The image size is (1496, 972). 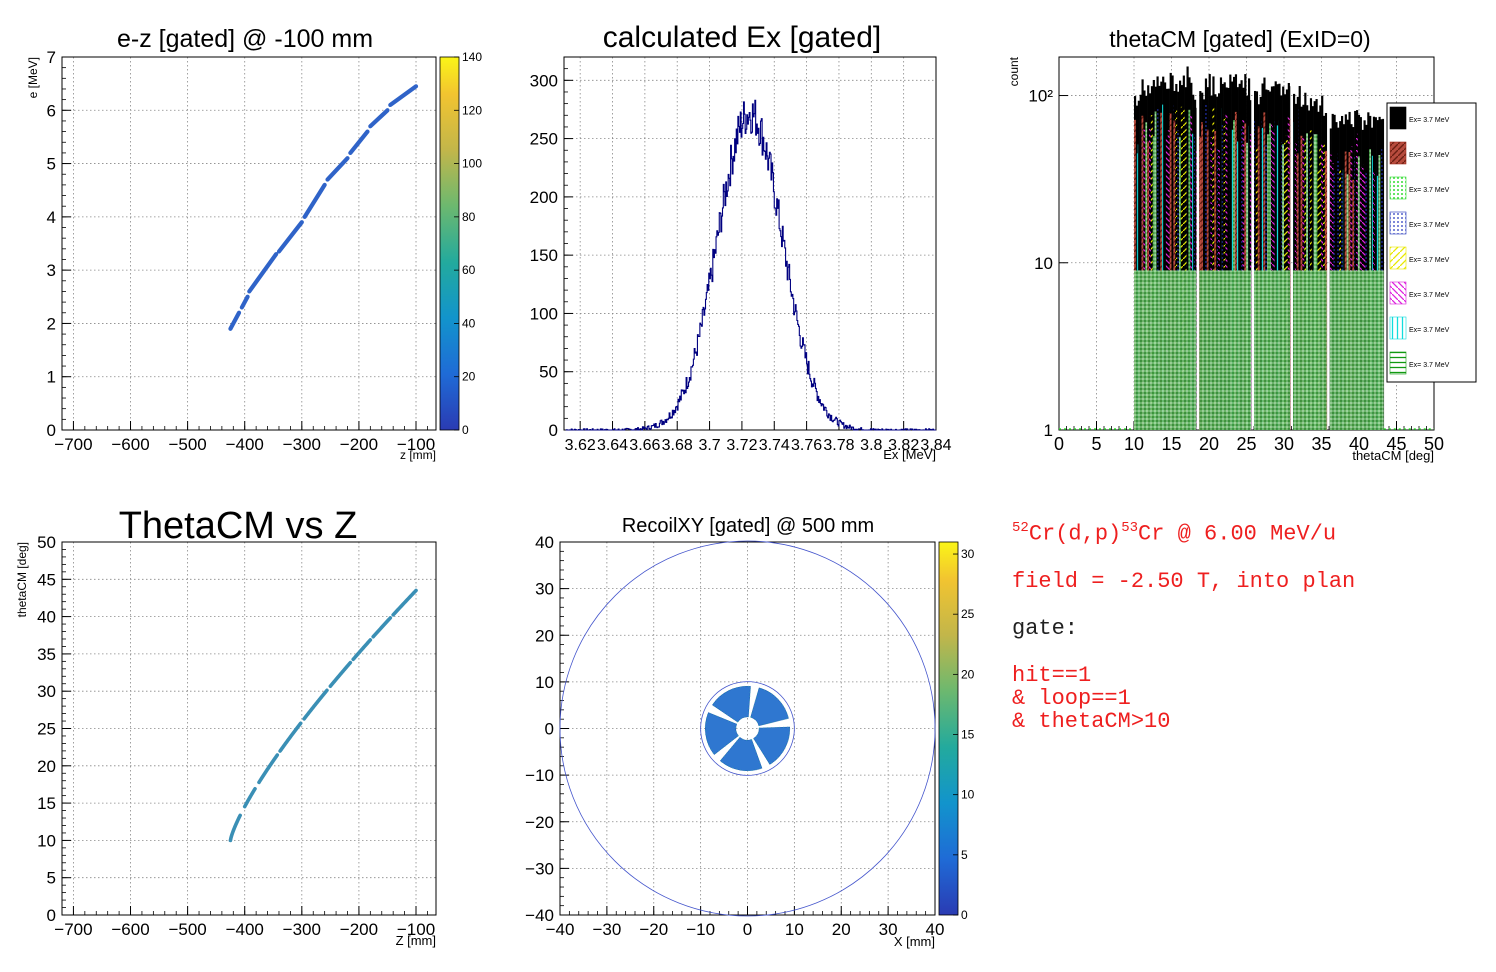 What do you see at coordinates (544, 80) in the screenshot?
I see `y-tick-label: 300` at bounding box center [544, 80].